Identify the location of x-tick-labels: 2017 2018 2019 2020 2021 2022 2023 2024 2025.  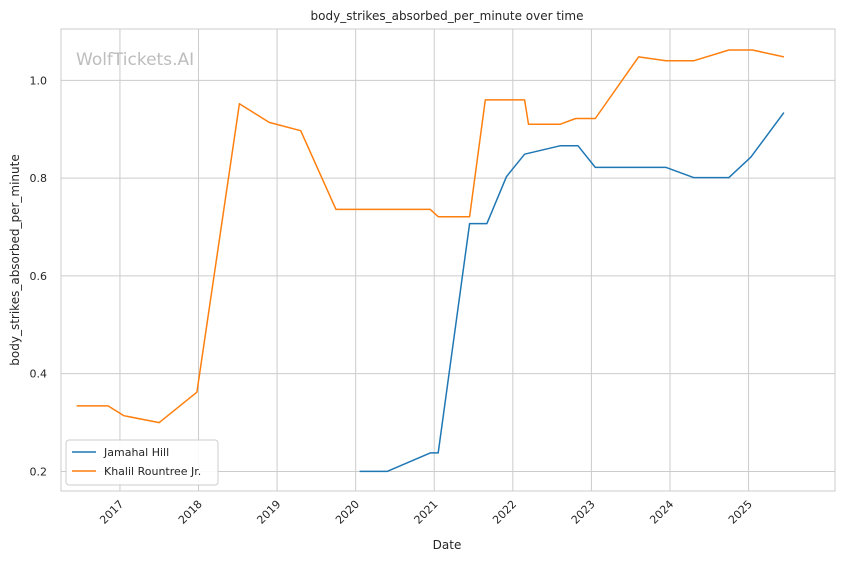
(426, 512).